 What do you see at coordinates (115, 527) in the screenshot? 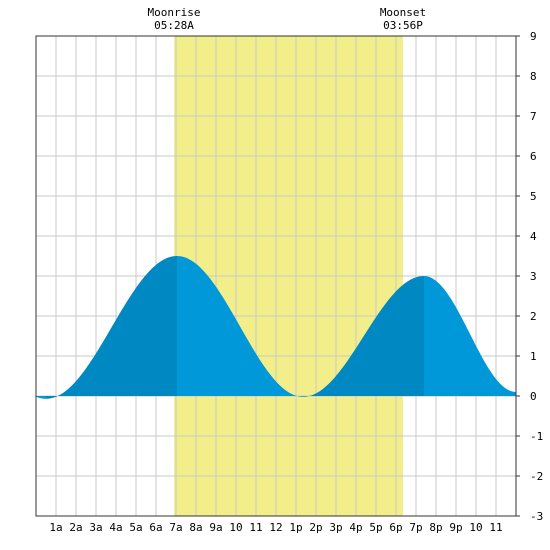
I see `x-tick-label: 4a` at bounding box center [115, 527].